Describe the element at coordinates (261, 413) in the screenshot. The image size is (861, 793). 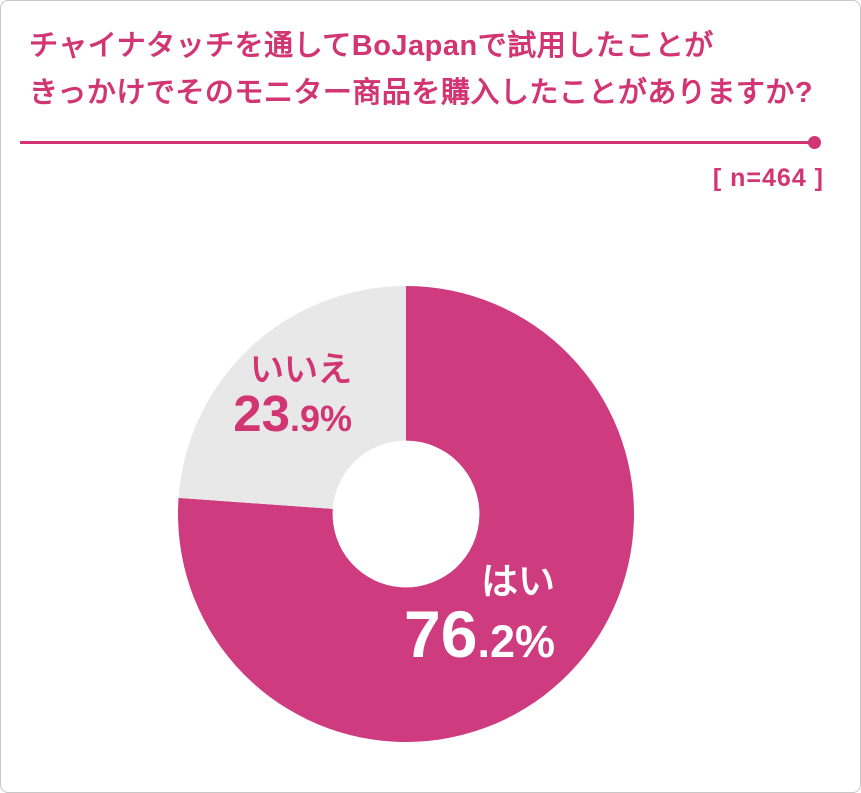
I see `slice-value-no-int: 23` at that location.